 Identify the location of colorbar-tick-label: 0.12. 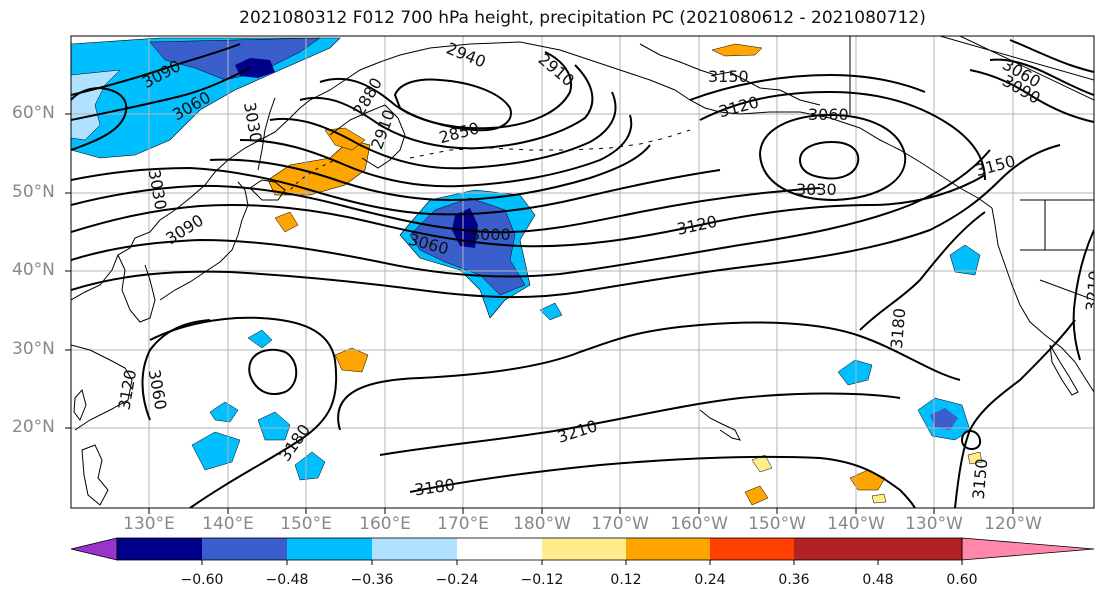
(626, 580).